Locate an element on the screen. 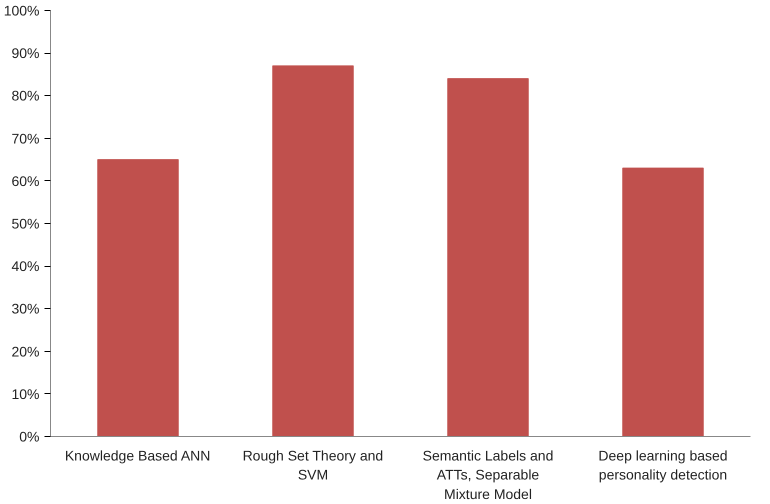 The width and height of the screenshot is (770, 504). y-tick-label: 40% is located at coordinates (25, 266).